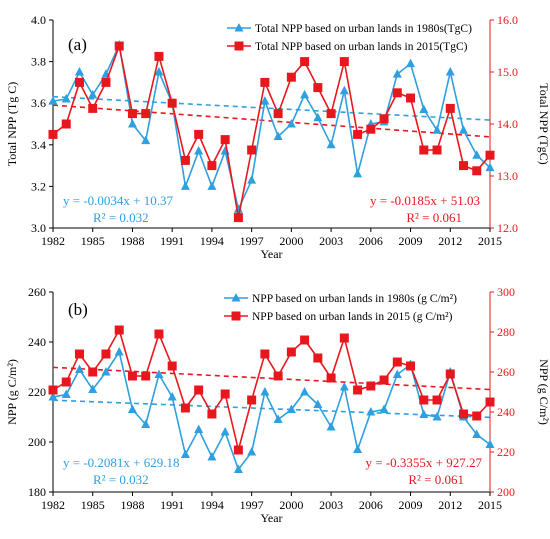  Describe the element at coordinates (38, 62) in the screenshot. I see `y-tick-label-left: 3.8` at that location.